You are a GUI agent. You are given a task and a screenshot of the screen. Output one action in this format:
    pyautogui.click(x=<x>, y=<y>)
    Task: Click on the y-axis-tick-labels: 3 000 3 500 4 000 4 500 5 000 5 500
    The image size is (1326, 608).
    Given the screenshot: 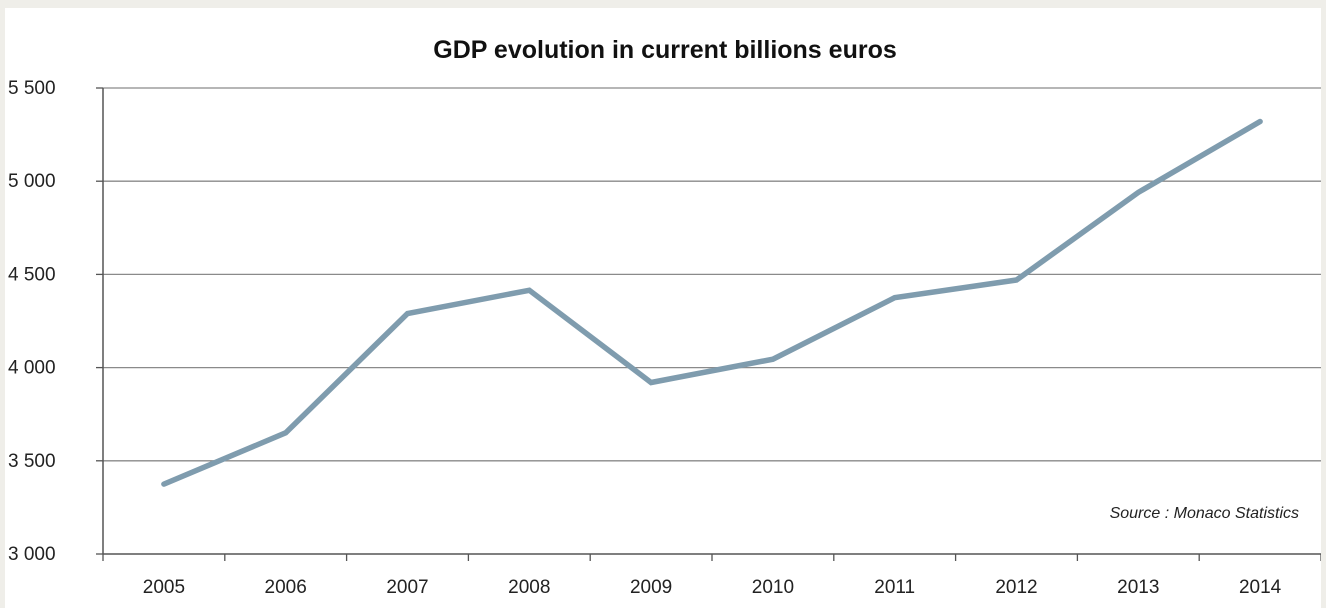 What is the action you would take?
    pyautogui.click(x=32, y=321)
    